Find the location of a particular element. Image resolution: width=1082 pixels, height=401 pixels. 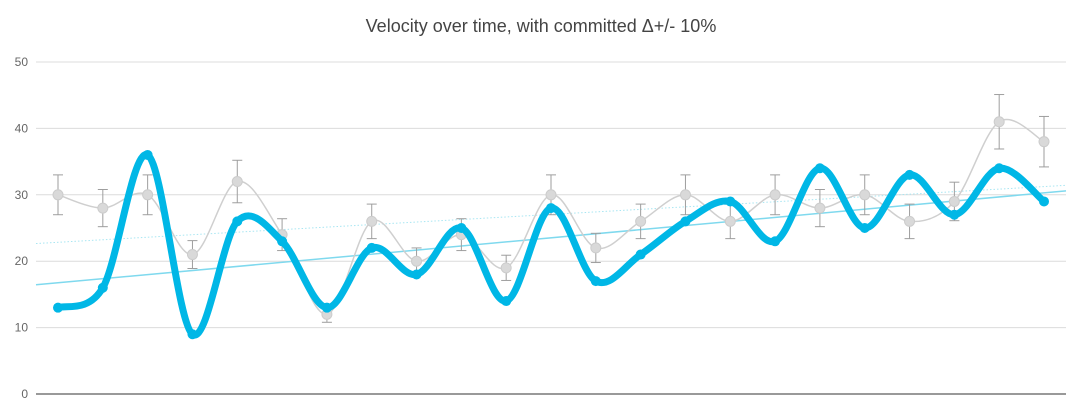

y-tick-label: 30 is located at coordinates (22, 195).